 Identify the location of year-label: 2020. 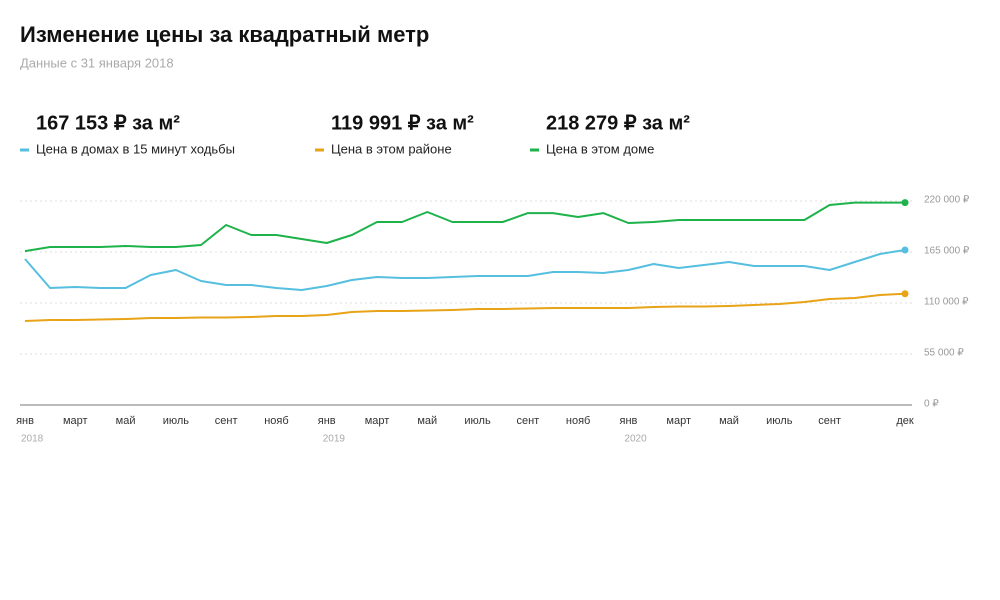
(635, 439).